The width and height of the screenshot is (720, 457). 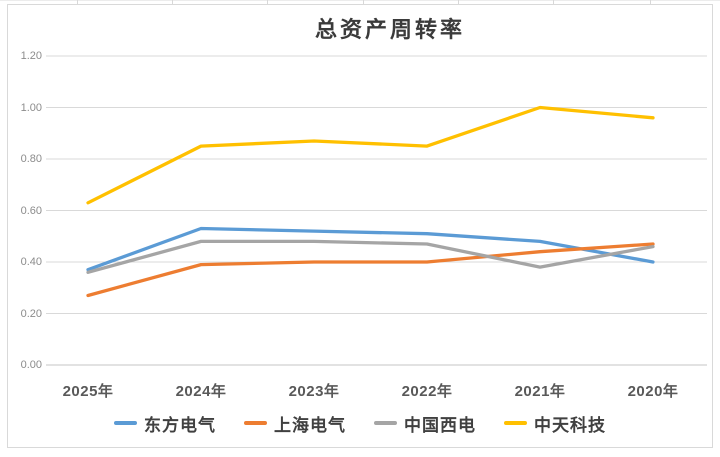 What do you see at coordinates (31, 107) in the screenshot?
I see `y-tick-label: 1.00` at bounding box center [31, 107].